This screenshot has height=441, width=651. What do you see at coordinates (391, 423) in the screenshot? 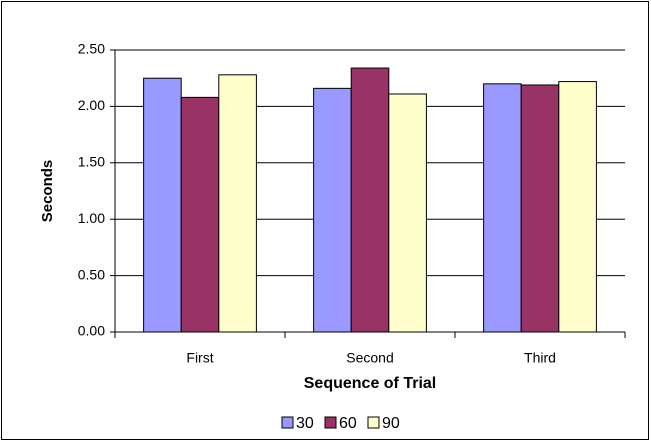
I see `legend-label: 90` at bounding box center [391, 423].